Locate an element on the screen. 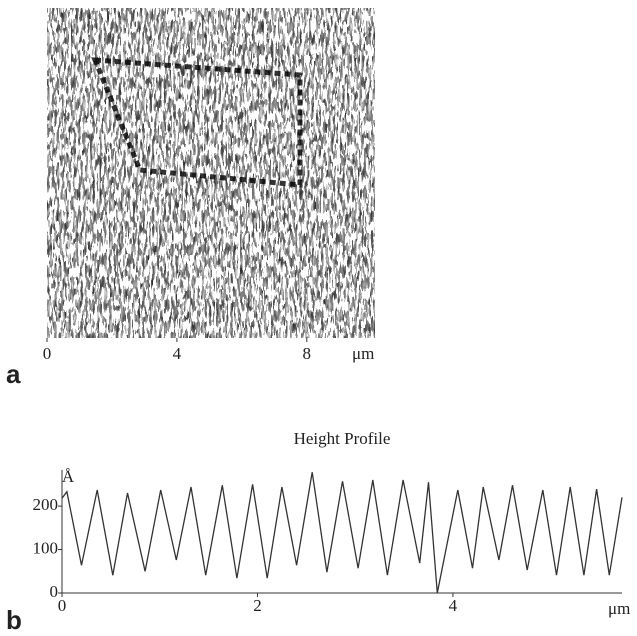 The width and height of the screenshot is (637, 636). chart-title: Height Profile is located at coordinates (342, 438).